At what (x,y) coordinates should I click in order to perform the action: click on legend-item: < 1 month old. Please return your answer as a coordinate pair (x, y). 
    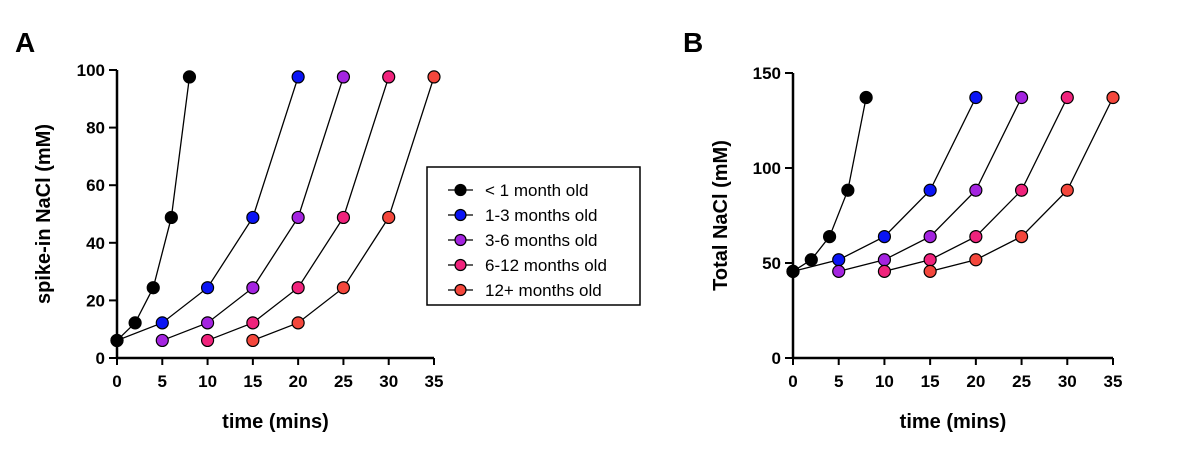
    Looking at the image, I should click on (518, 190).